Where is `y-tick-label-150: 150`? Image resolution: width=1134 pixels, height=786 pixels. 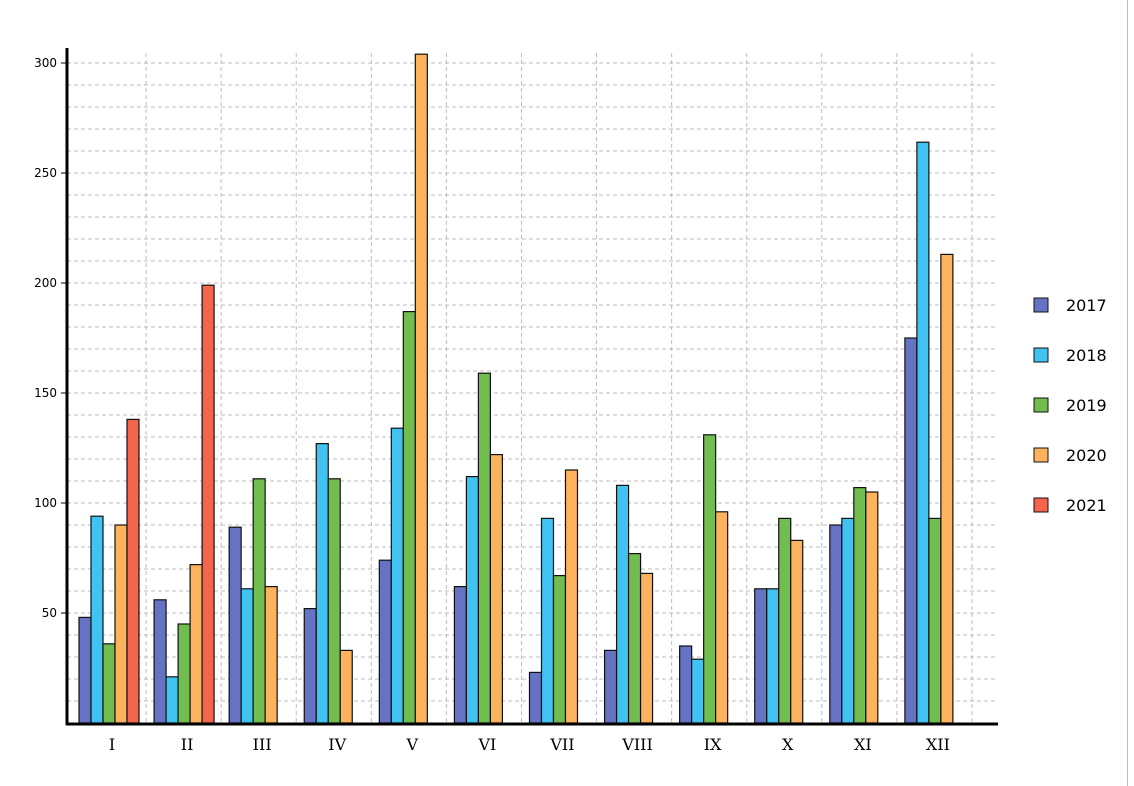
y-tick-label-150: 150 is located at coordinates (45, 393).